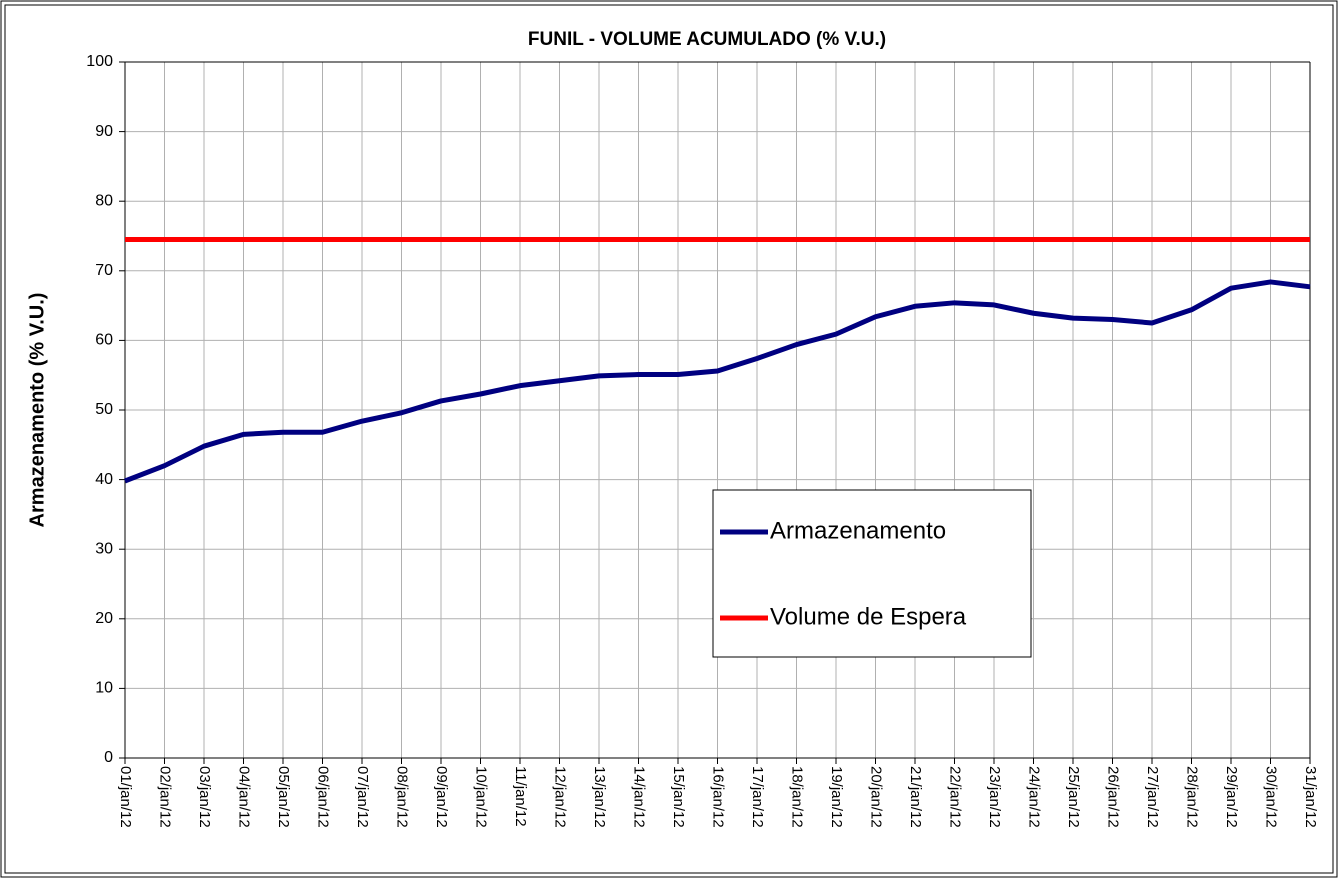  Describe the element at coordinates (37, 410) in the screenshot. I see `y-axis-label: Armazenamento (% V.U.)` at that location.